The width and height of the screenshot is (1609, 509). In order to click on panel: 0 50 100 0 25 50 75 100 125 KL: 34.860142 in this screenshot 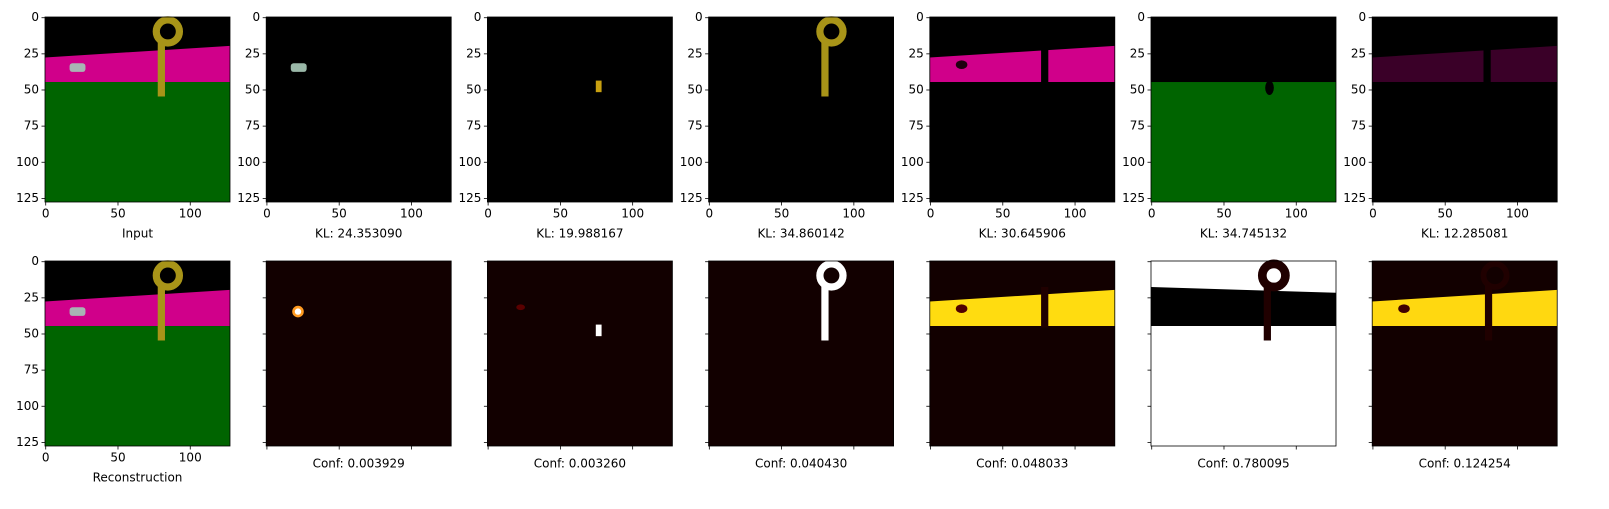, I will do `click(787, 125)`.